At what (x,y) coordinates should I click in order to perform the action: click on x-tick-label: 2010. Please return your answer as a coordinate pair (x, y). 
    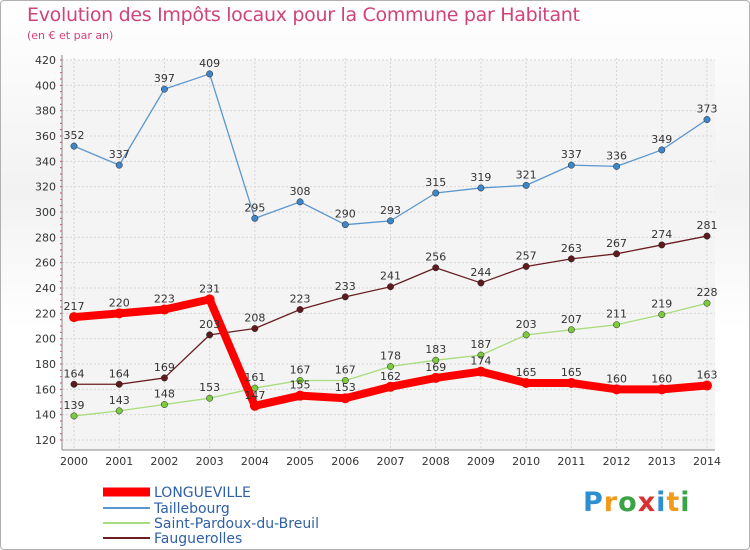
    Looking at the image, I should click on (526, 461).